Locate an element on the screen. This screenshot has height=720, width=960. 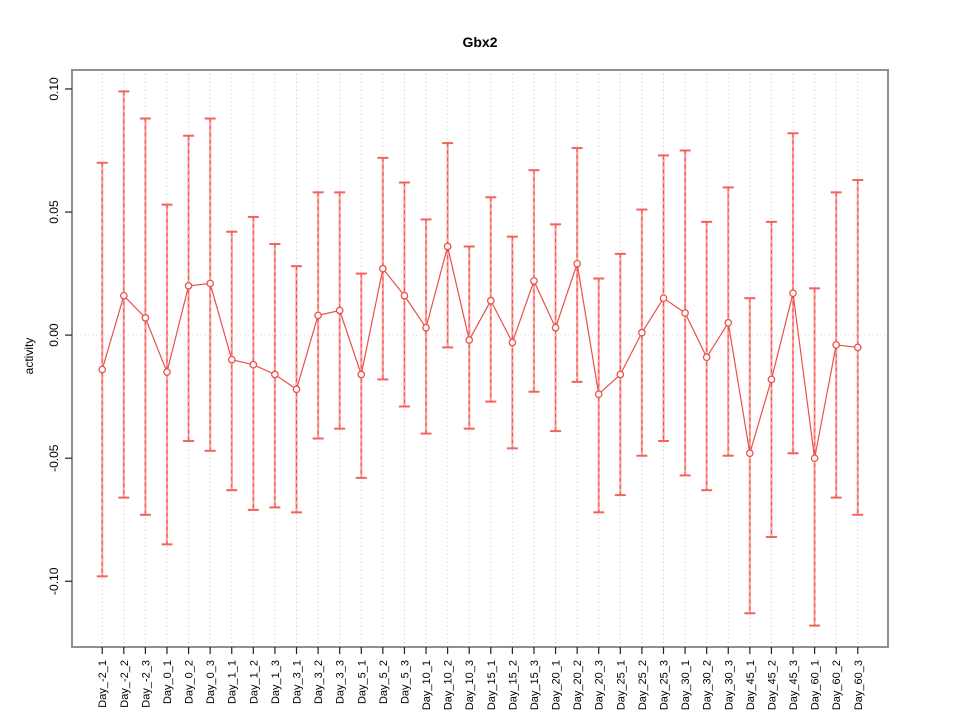
x-tick-label: Day_45_3 is located at coordinates (794, 685).